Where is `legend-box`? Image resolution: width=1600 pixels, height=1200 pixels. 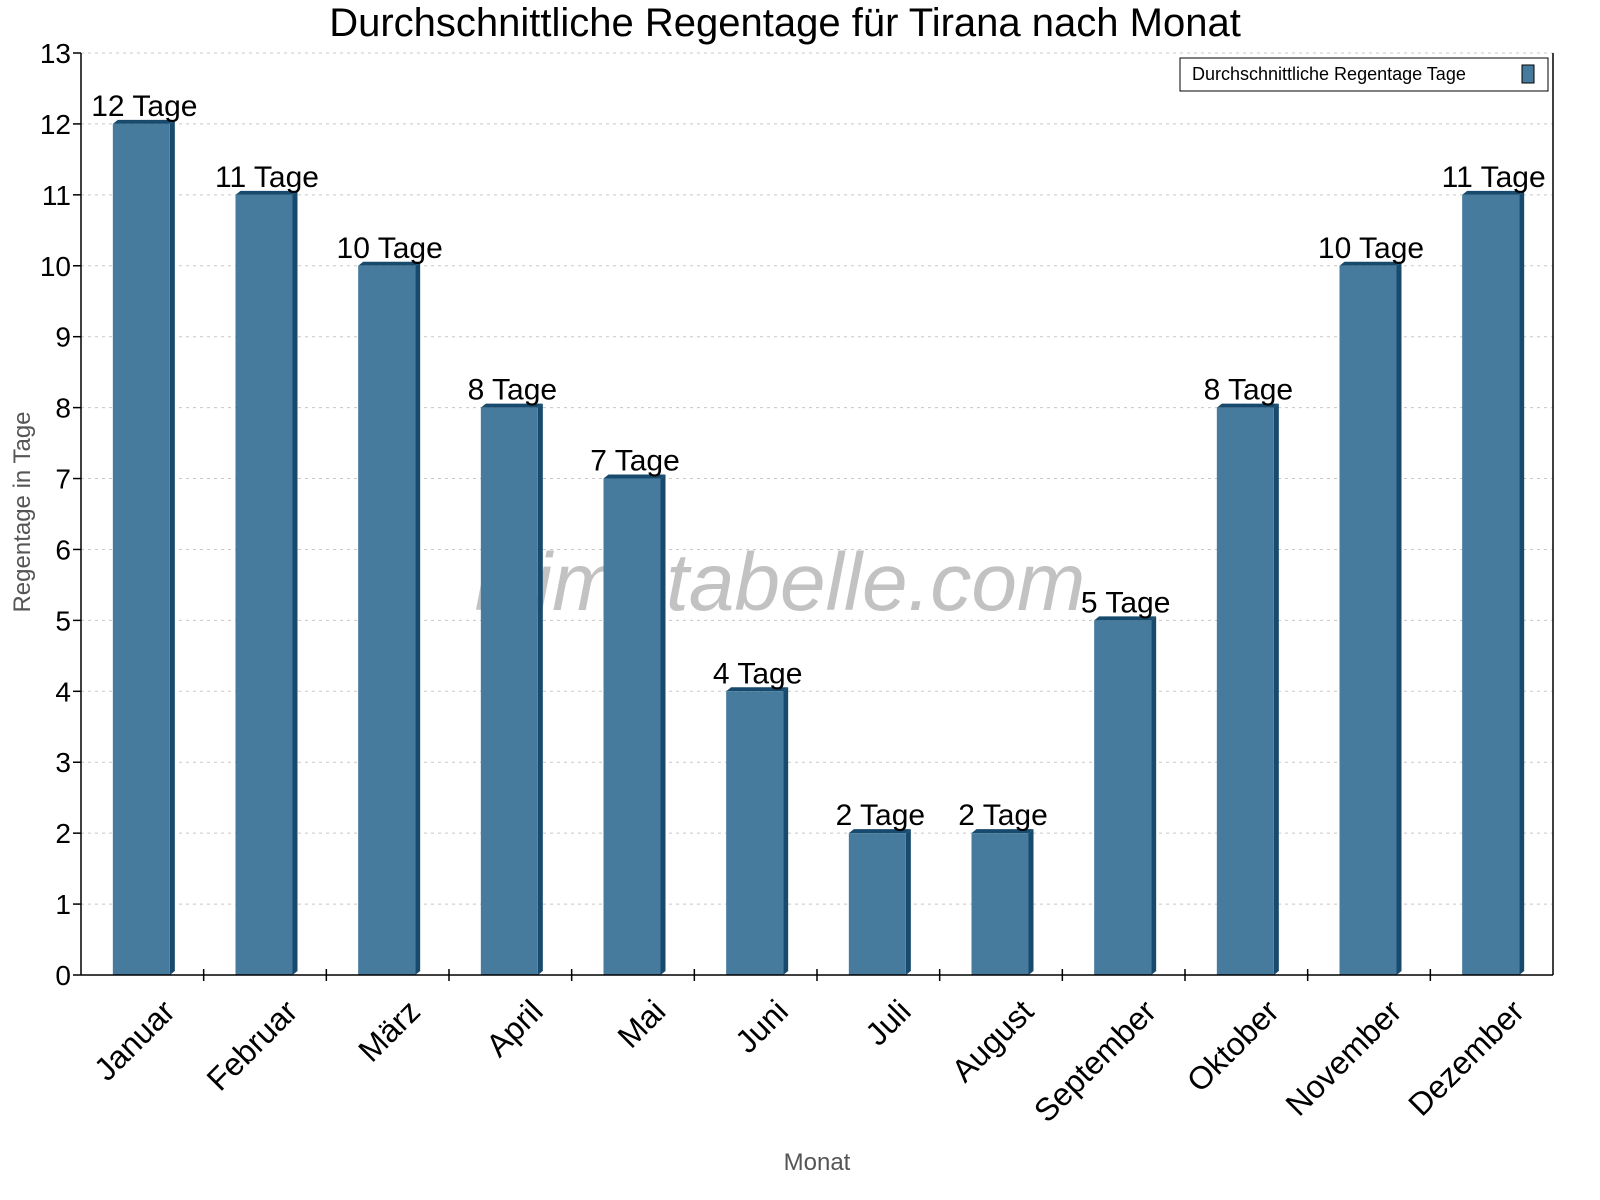 legend-box is located at coordinates (1364, 74).